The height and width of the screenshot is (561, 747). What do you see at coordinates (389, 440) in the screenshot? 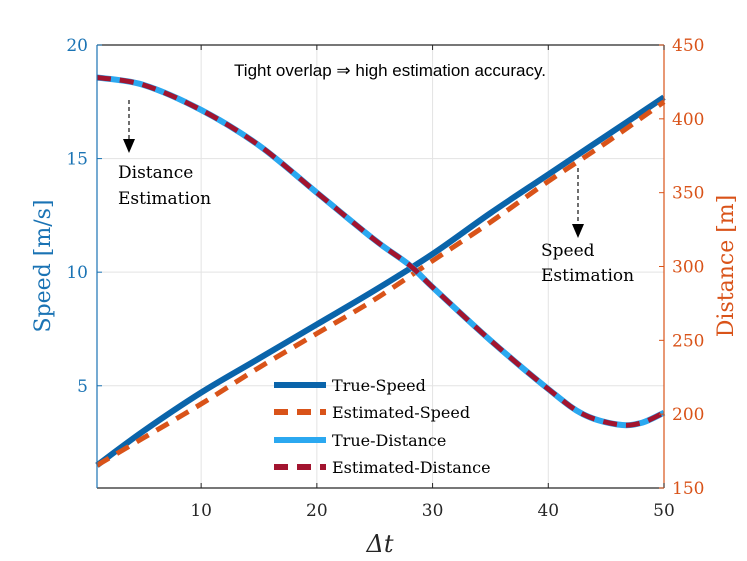
I see `legend-label-true-distance: True-Distance` at bounding box center [389, 440].